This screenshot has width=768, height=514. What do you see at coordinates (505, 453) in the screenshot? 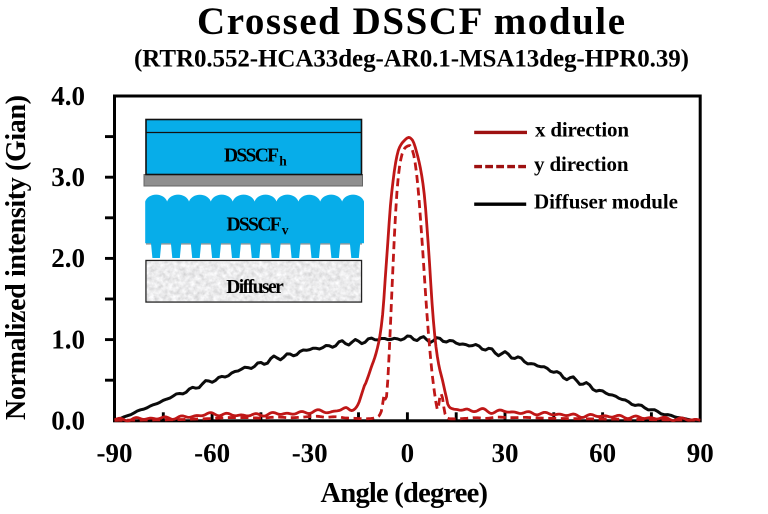
I see `svg-text: 30` at bounding box center [505, 453].